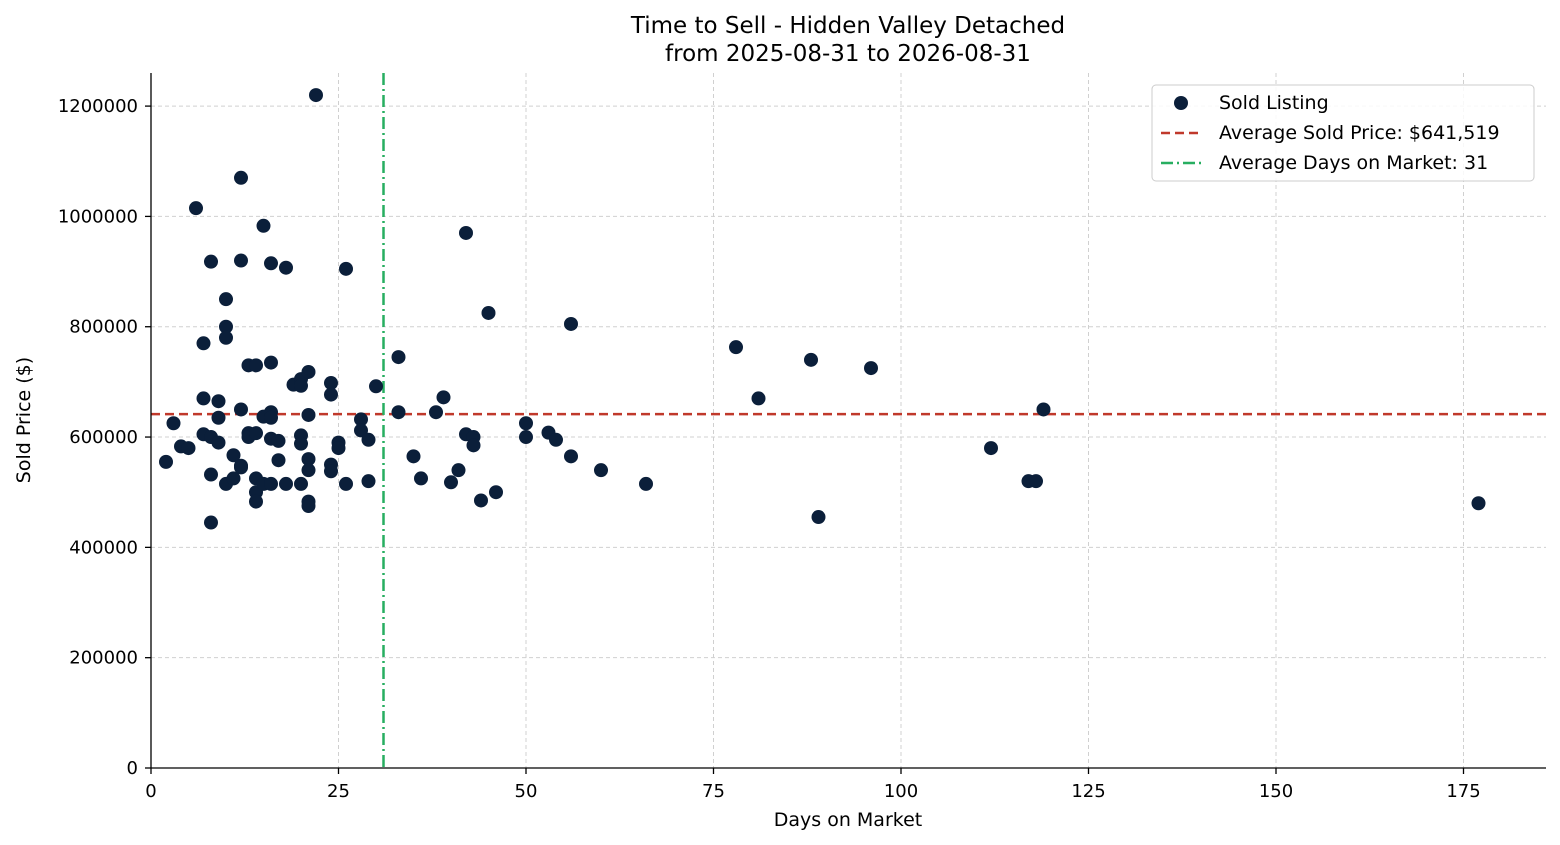 The image size is (1560, 845). What do you see at coordinates (813, 785) in the screenshot?
I see `x-ticks: 0 25 50 75 100 125 150 175` at bounding box center [813, 785].